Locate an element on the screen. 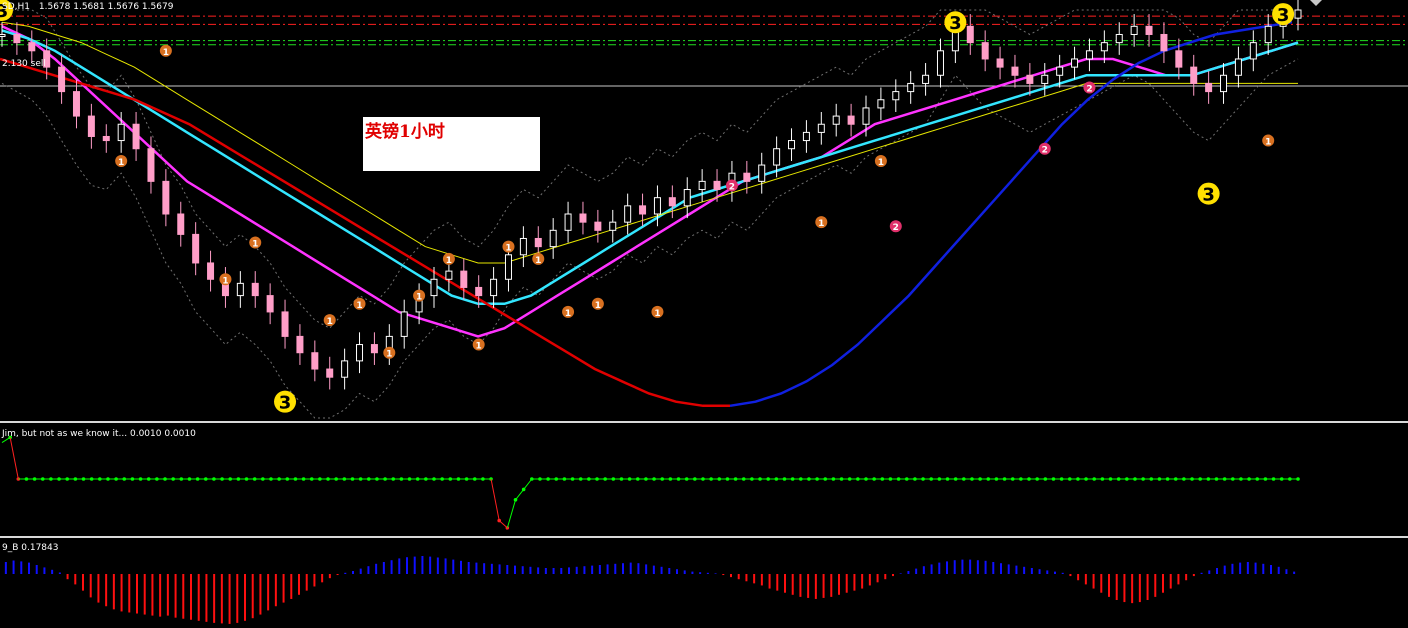  sell-label: 2.130 sell is located at coordinates (24, 64).